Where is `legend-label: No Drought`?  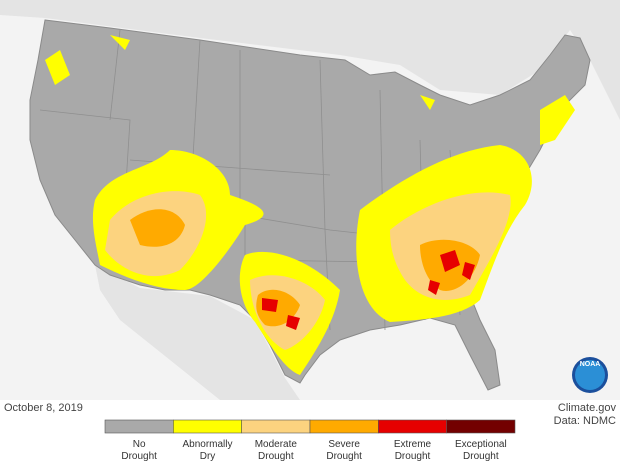 legend-label: No Drought is located at coordinates (139, 450).